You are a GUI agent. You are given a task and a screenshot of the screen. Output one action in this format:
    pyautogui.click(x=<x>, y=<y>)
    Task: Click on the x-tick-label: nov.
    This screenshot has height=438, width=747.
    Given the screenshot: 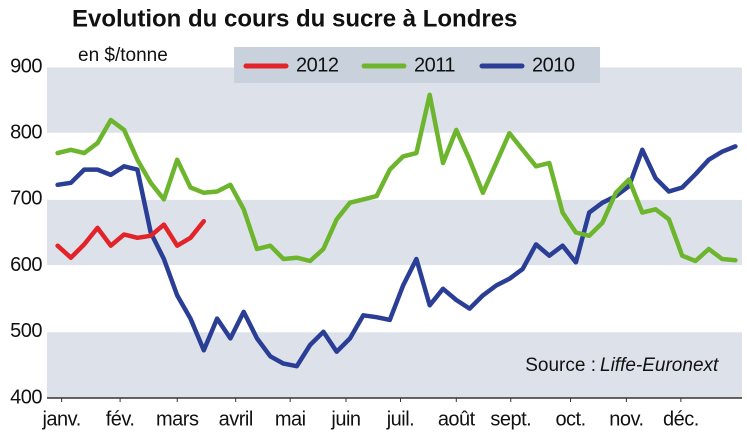 What is the action you would take?
    pyautogui.click(x=626, y=419)
    